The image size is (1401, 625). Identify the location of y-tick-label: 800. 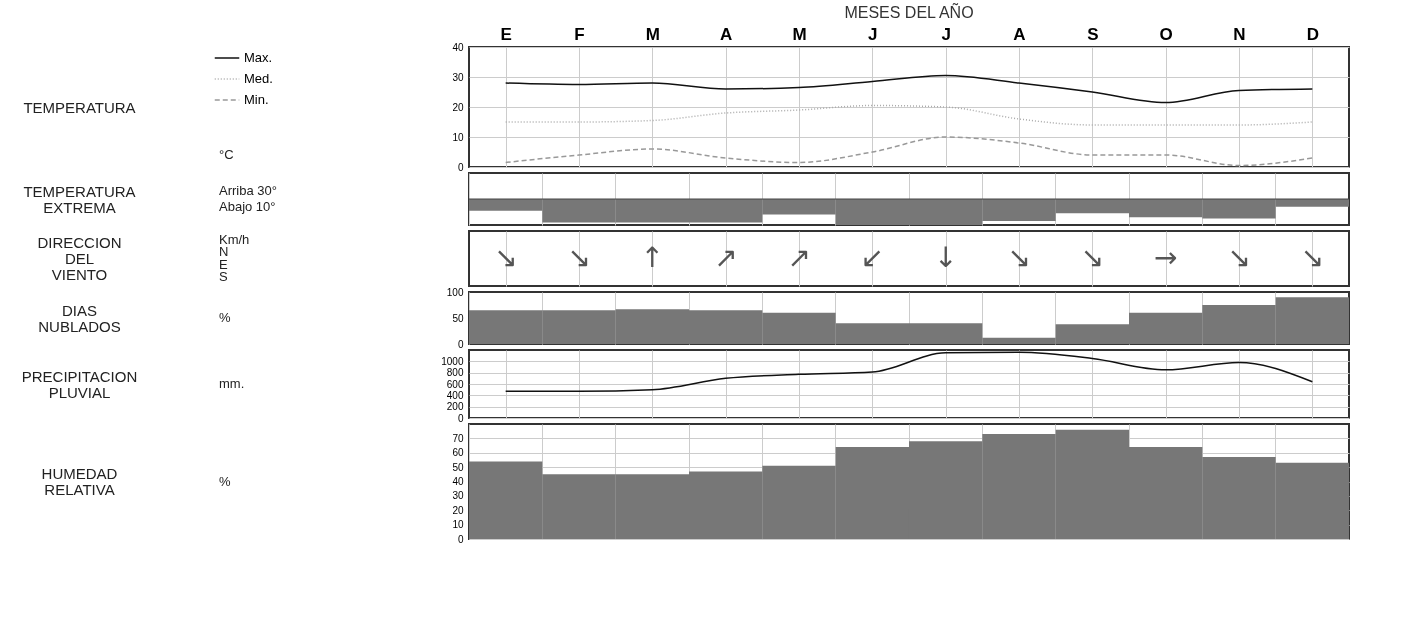
(455, 373).